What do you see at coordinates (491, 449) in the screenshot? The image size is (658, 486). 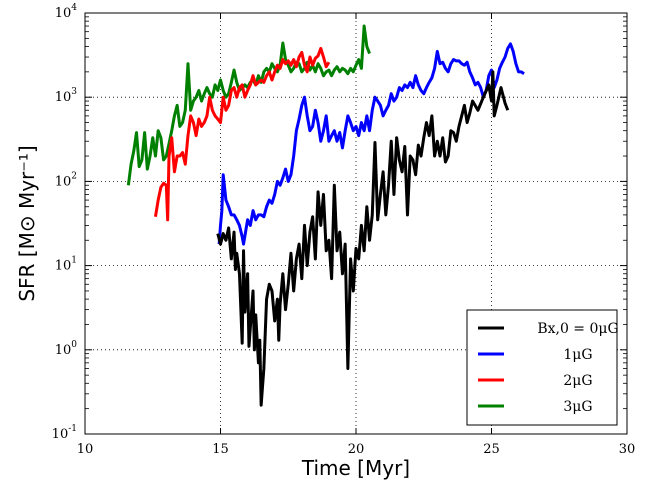 I see `x-tick-label: 25` at bounding box center [491, 449].